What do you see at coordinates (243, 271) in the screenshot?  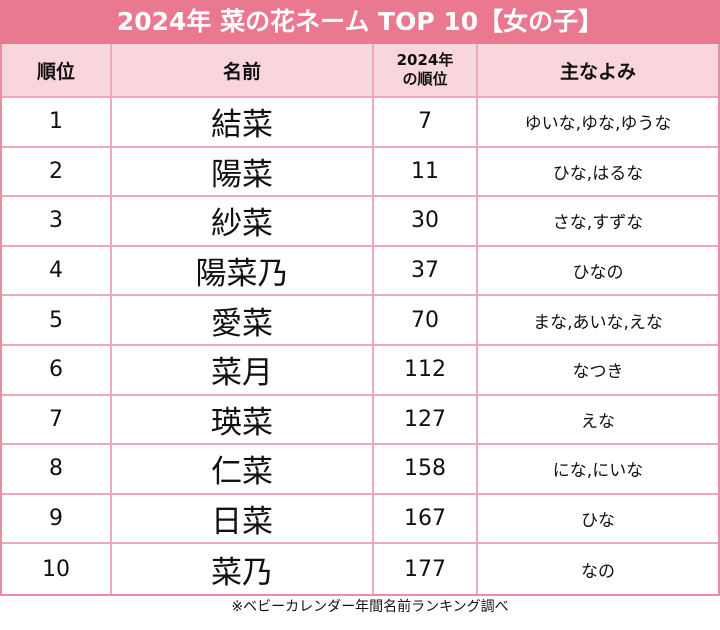 I see `name-cell: 陽菜乃` at bounding box center [243, 271].